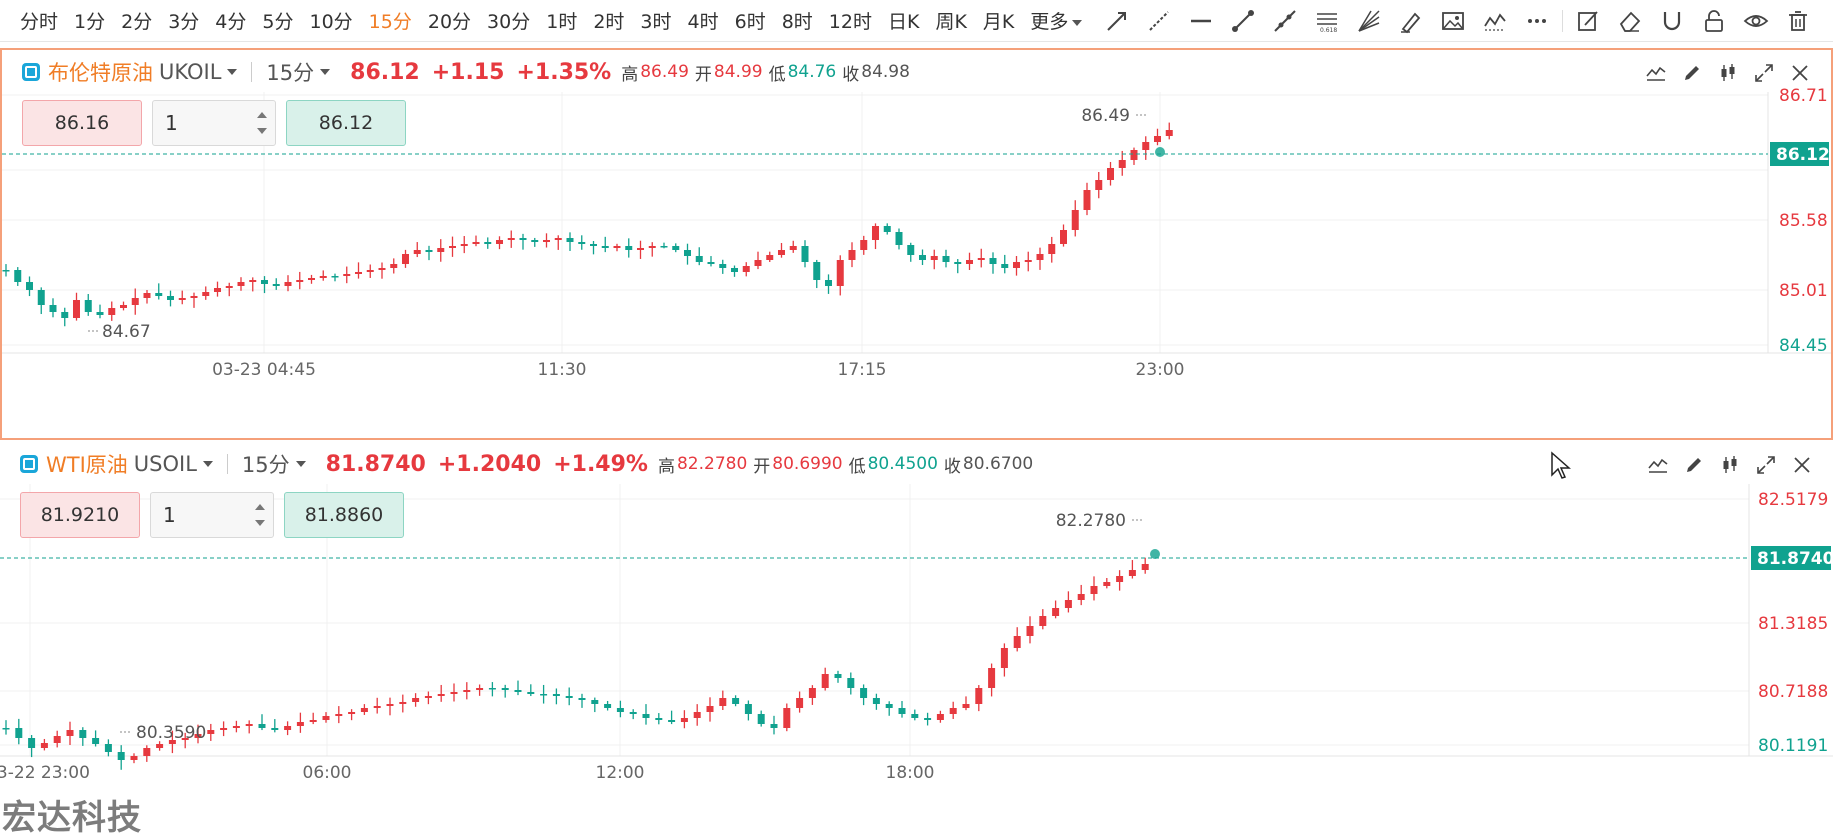 The height and width of the screenshot is (839, 1833). What do you see at coordinates (39, 22) in the screenshot?
I see `period-0: 分时` at bounding box center [39, 22].